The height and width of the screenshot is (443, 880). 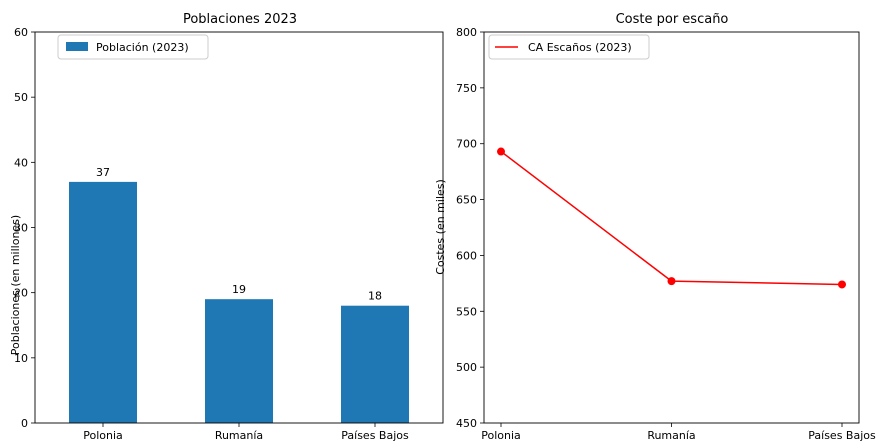 I want to click on population-y-axis-label: Poblaciones (en millones), so click(x=15, y=285).